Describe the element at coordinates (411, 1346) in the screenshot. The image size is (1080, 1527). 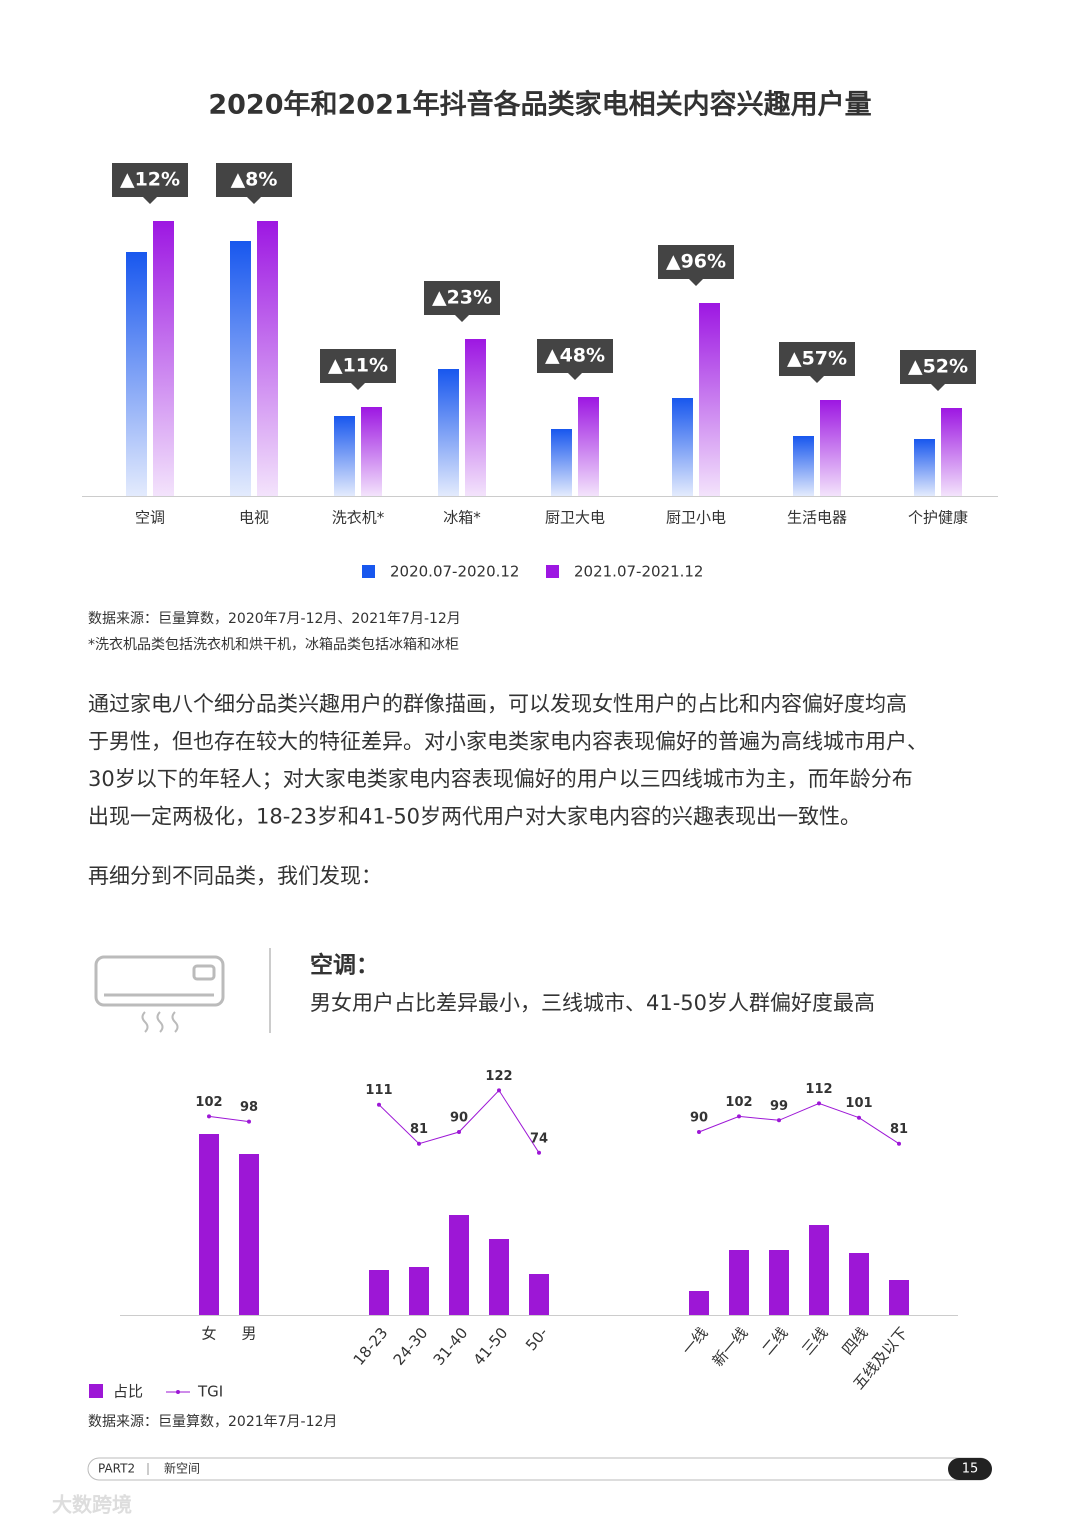
I see `x-tick-label: 24-30` at that location.